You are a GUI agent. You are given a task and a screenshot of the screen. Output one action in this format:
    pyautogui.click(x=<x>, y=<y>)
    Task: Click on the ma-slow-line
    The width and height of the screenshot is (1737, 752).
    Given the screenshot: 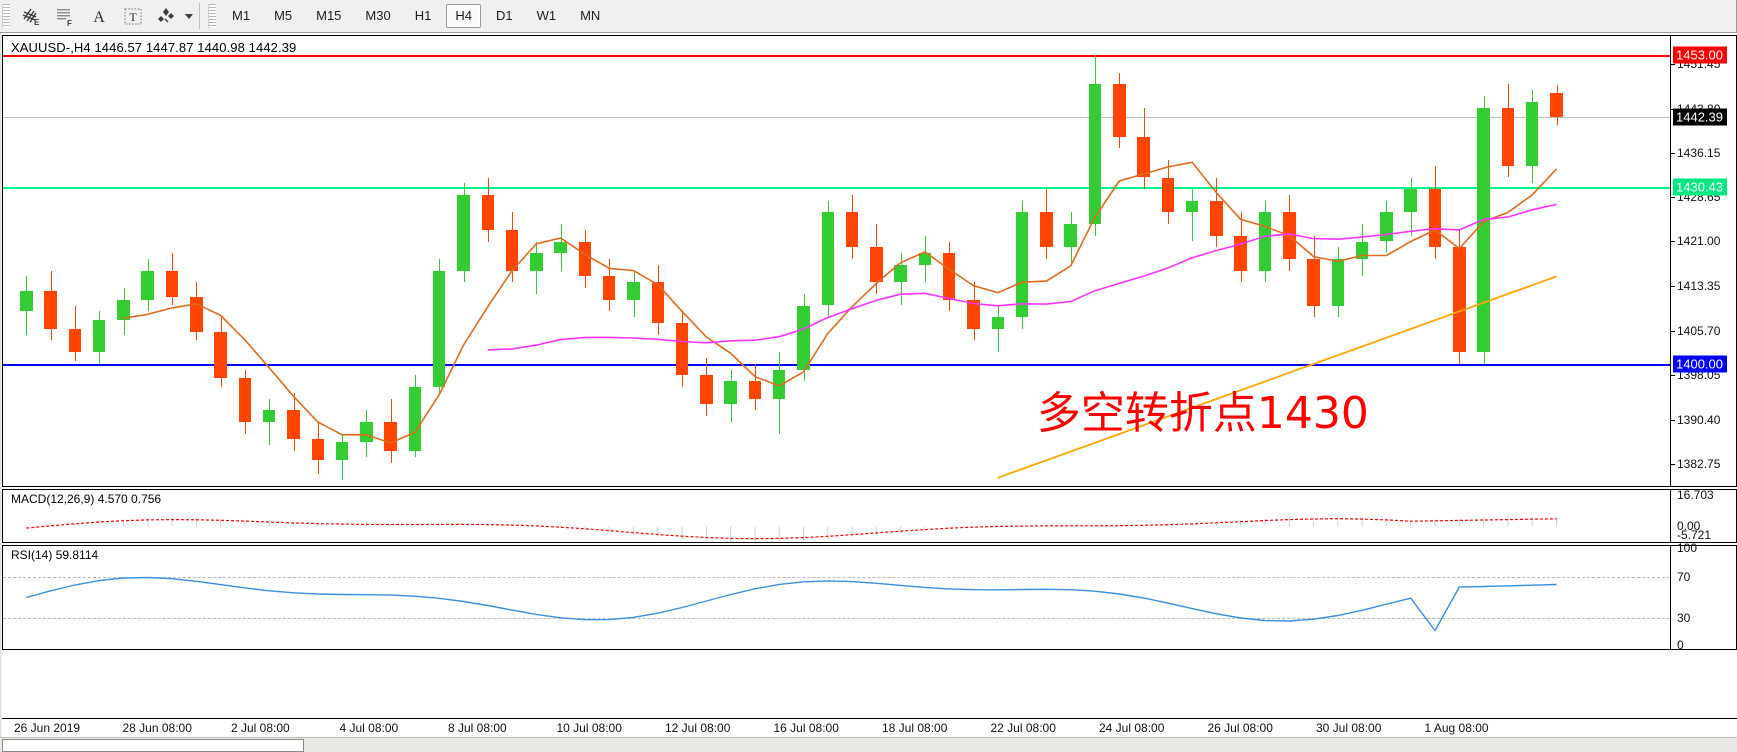 What is the action you would take?
    pyautogui.click(x=1277, y=377)
    